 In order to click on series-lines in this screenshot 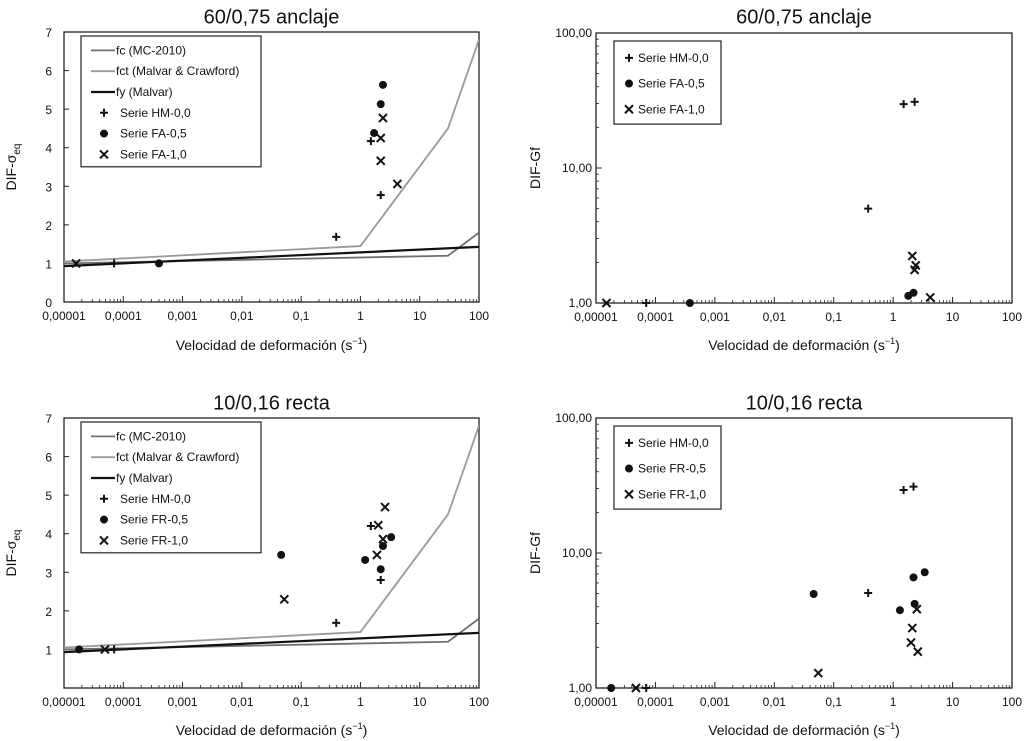, I will do `click(271, 153)`.